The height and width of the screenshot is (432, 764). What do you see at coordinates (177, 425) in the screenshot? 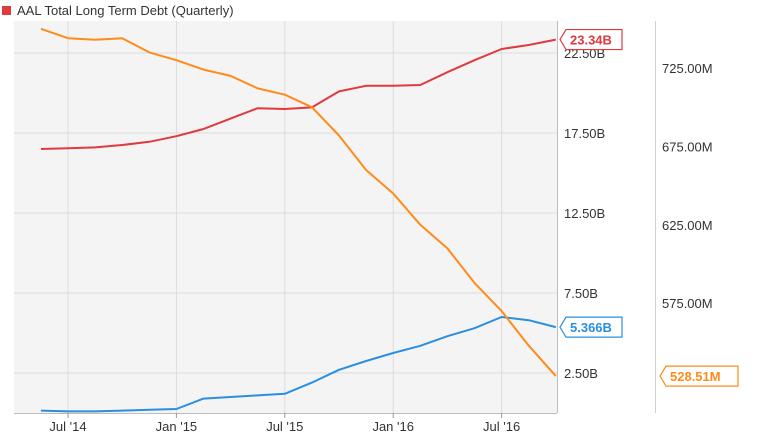
I see `x-tick-label: Jan '15` at bounding box center [177, 425].